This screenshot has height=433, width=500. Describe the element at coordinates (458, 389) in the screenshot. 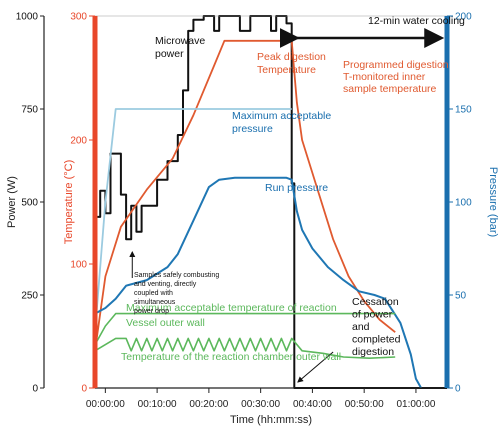

I see `pressure-tick-label: 0` at that location.